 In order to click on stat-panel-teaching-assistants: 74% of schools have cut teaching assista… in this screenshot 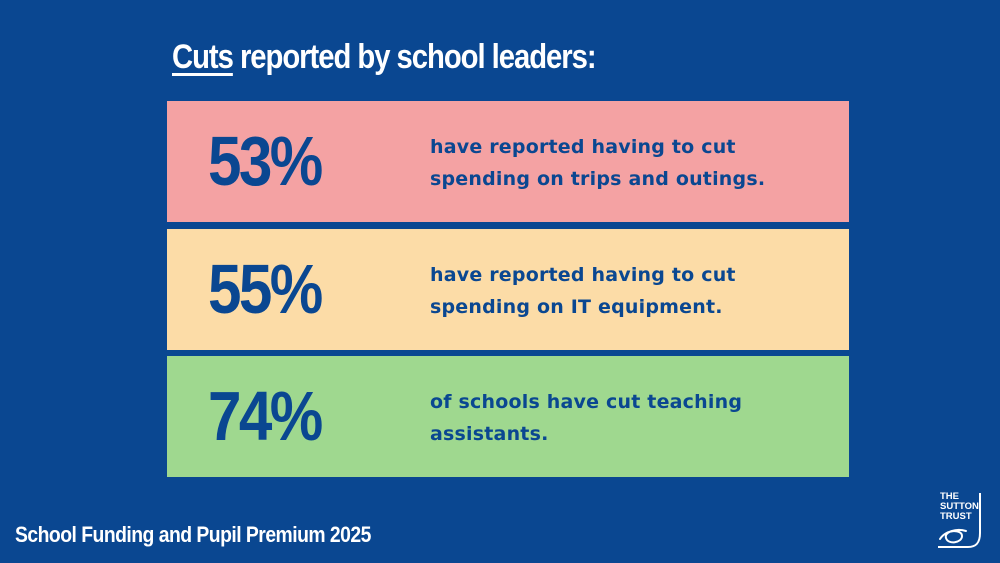, I will do `click(508, 416)`.